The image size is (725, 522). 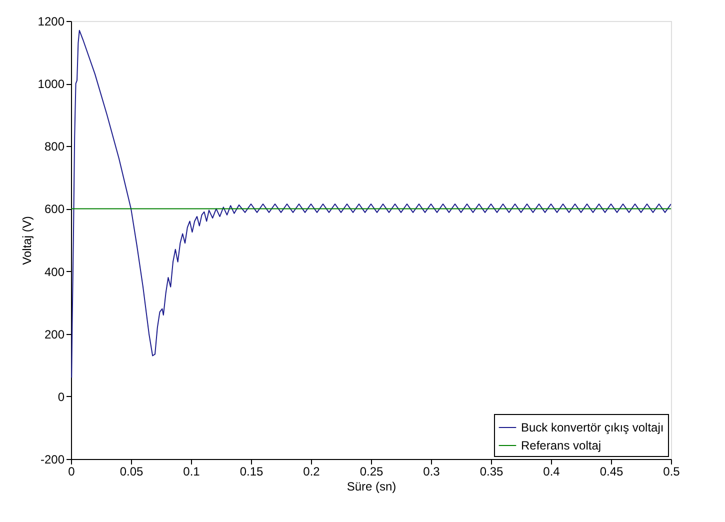 What do you see at coordinates (561, 445) in the screenshot?
I see `legend-label: Referans voltaj` at bounding box center [561, 445].